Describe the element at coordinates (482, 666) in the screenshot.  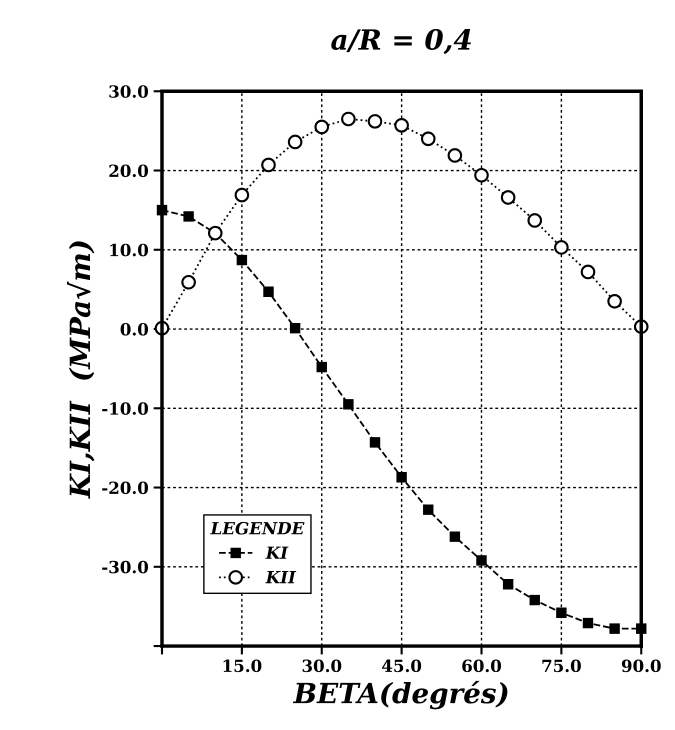
I see `x-tick-label: 60.0` at that location.